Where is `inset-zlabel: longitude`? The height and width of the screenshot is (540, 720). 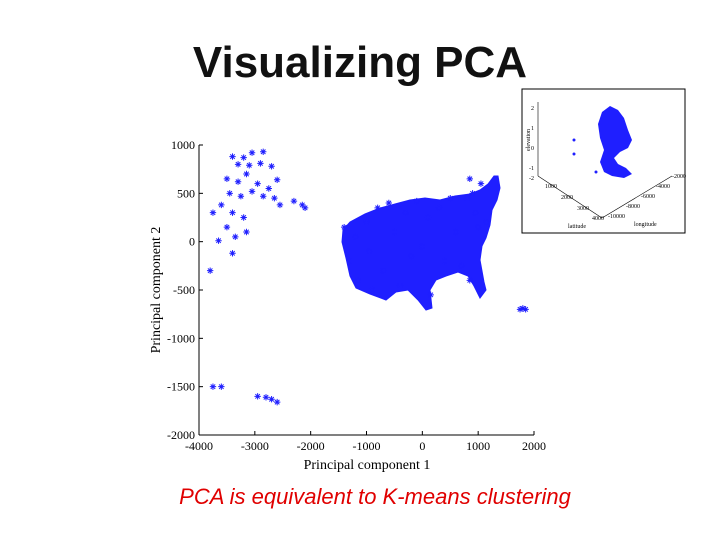 inset-zlabel: longitude is located at coordinates (645, 225).